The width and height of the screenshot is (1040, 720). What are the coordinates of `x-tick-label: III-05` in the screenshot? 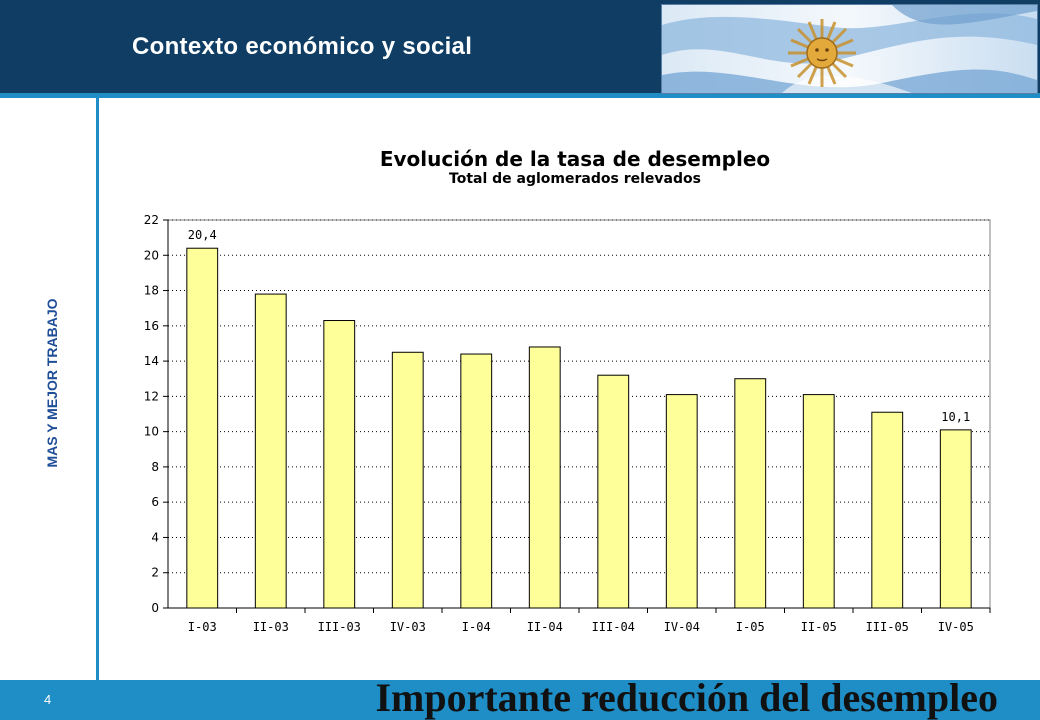 It's located at (887, 627).